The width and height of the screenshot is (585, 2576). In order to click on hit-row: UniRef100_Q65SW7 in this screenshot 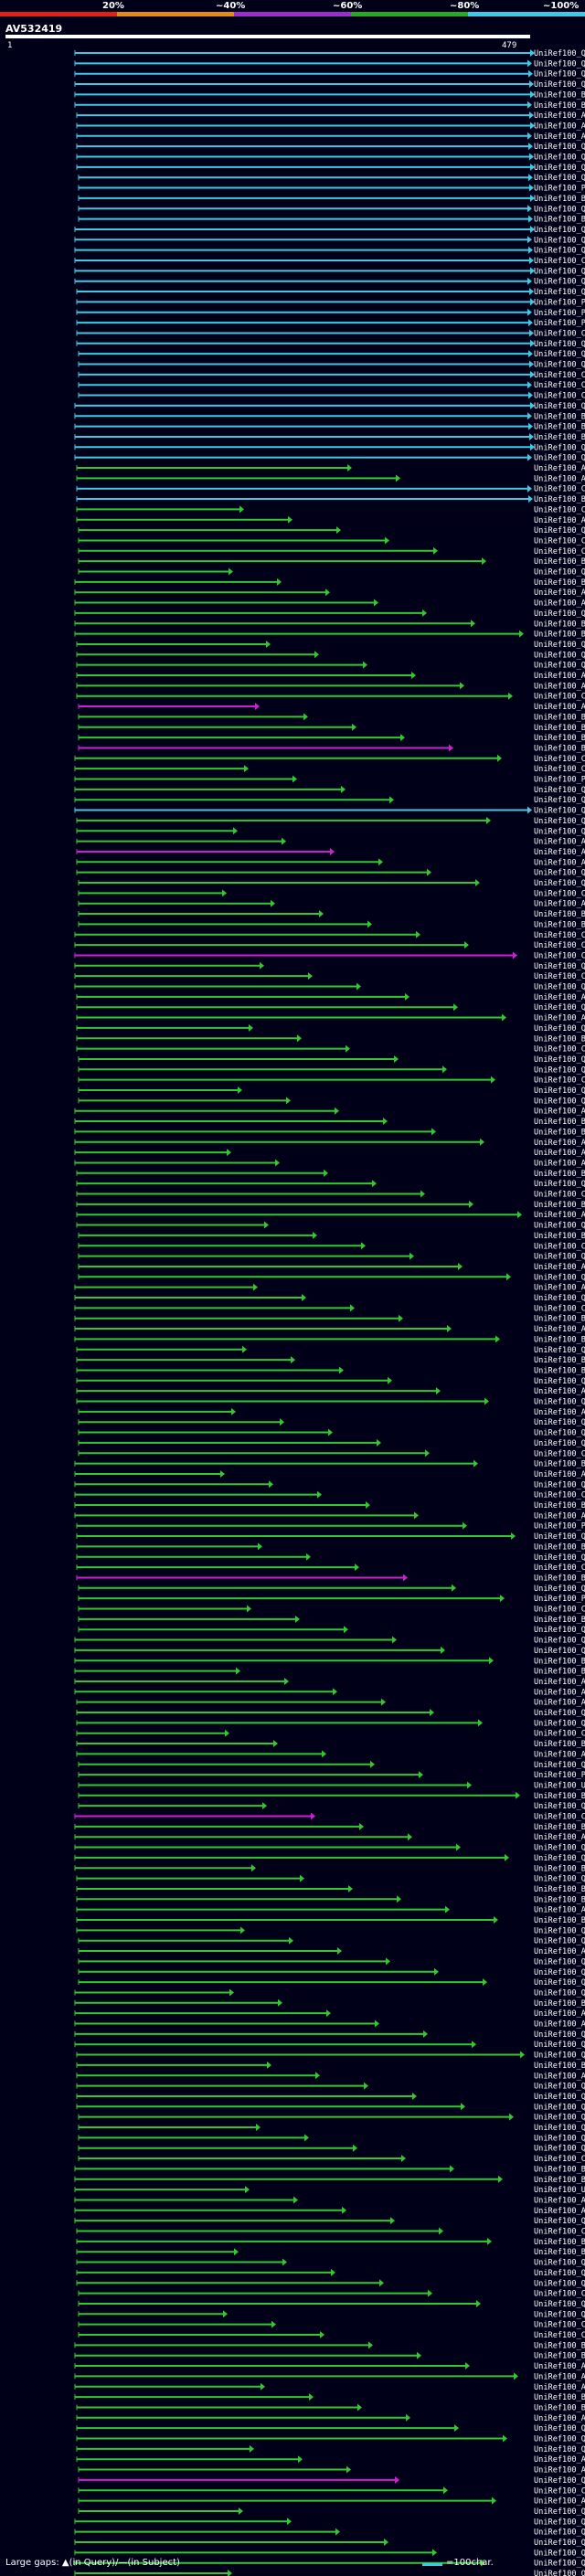, I will do `click(331, 1101)`.